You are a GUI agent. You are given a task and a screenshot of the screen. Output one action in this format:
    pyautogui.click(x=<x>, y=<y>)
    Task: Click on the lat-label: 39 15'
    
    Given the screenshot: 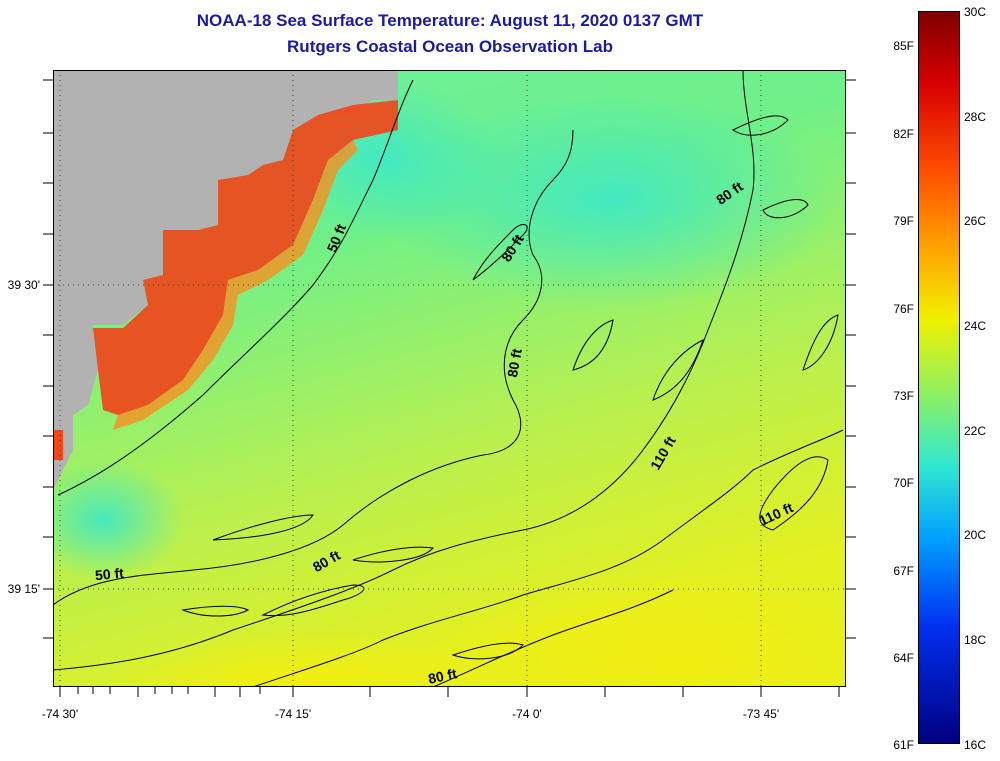 What is the action you would take?
    pyautogui.click(x=23, y=589)
    